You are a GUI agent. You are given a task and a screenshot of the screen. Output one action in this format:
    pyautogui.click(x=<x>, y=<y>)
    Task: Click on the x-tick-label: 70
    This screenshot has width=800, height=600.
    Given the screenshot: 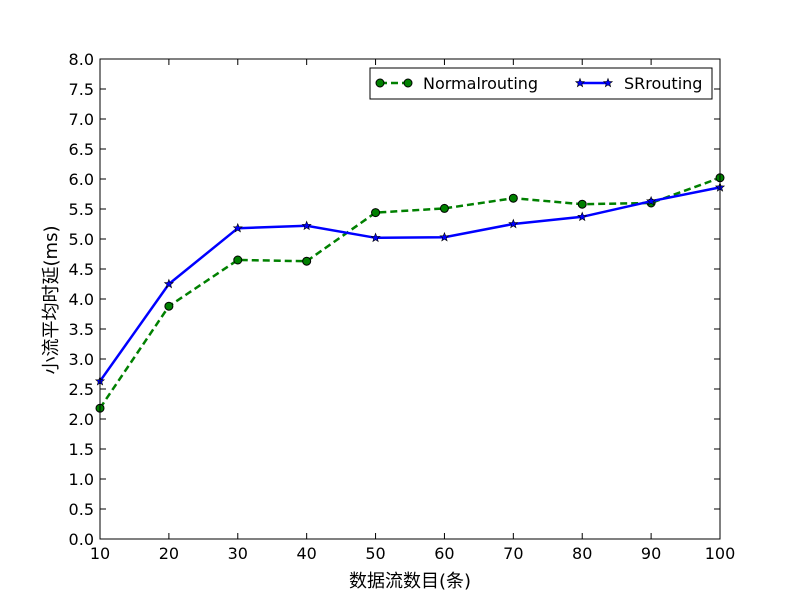 What is the action you would take?
    pyautogui.click(x=513, y=553)
    